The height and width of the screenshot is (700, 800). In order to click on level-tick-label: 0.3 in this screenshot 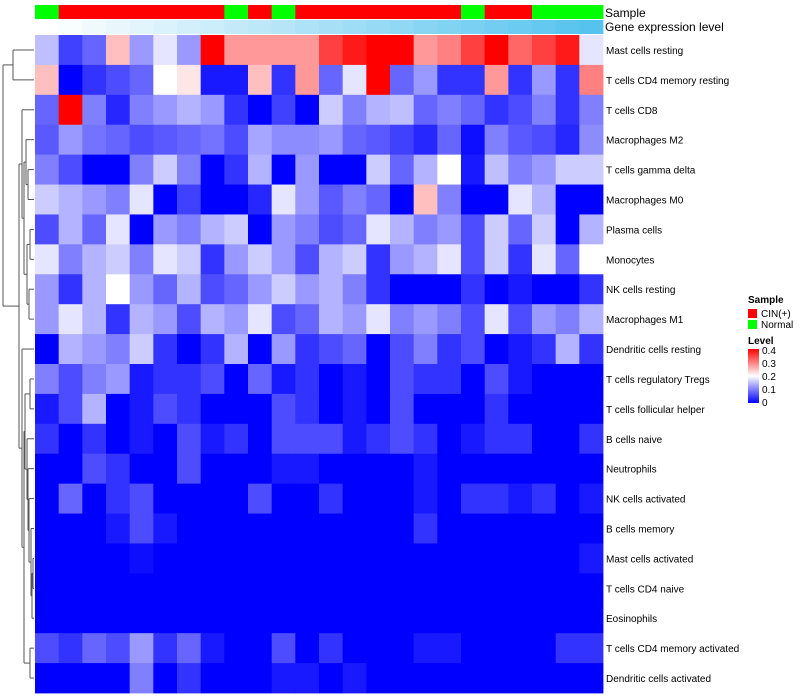, I will do `click(769, 364)`.